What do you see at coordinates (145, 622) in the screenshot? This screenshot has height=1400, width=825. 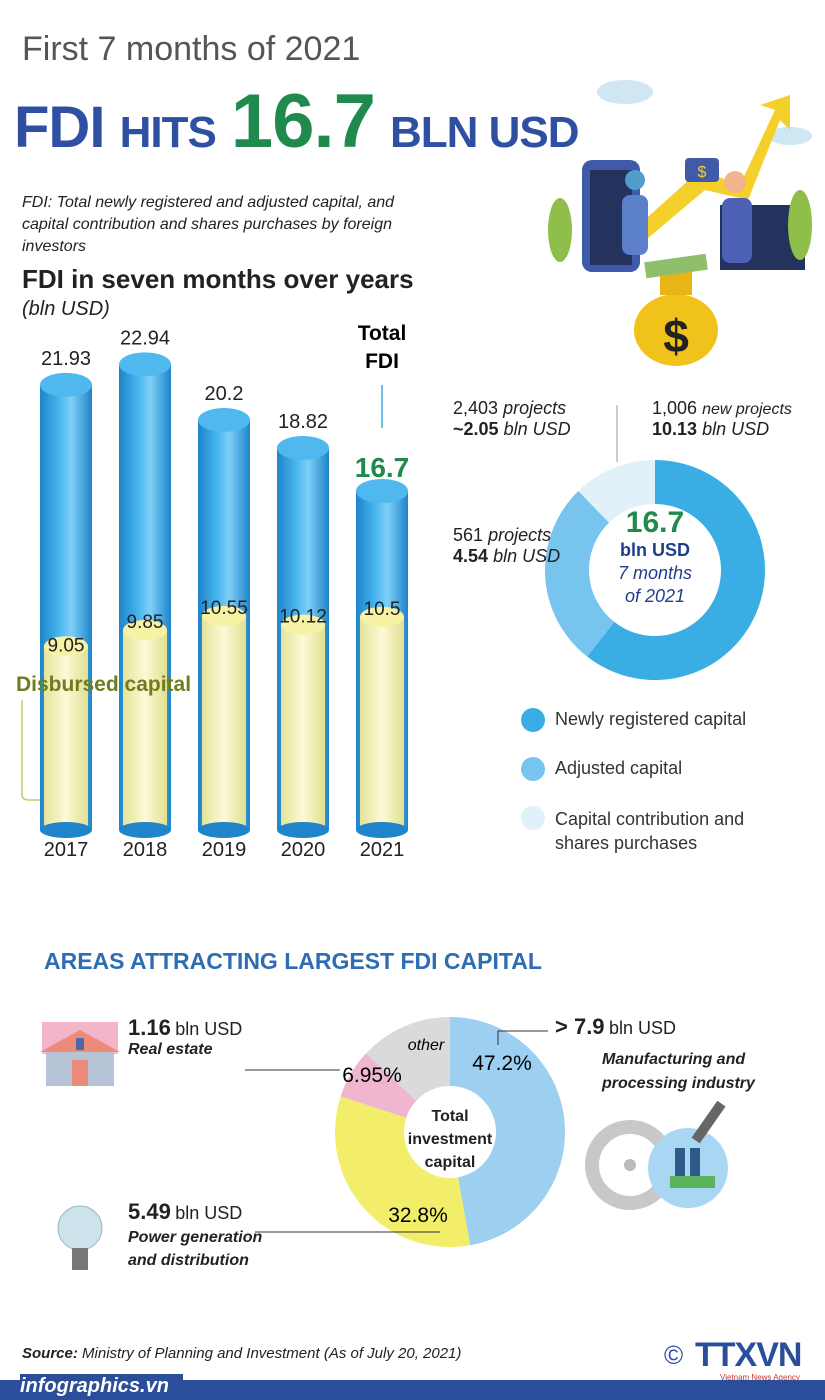 I see `disbursed-value-label: 9.85` at bounding box center [145, 622].